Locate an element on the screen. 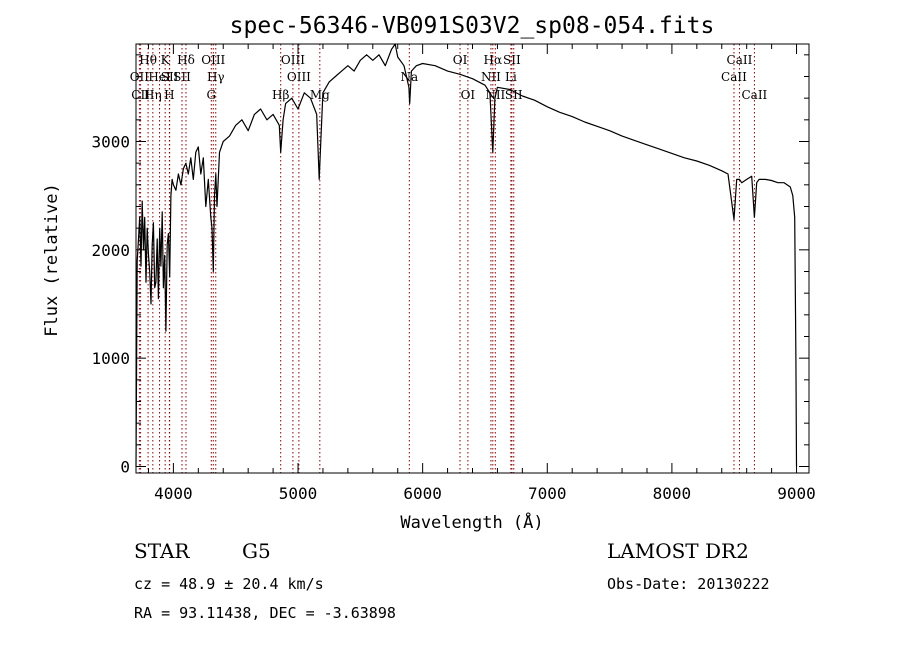  object-subclass: G5 is located at coordinates (256, 551).